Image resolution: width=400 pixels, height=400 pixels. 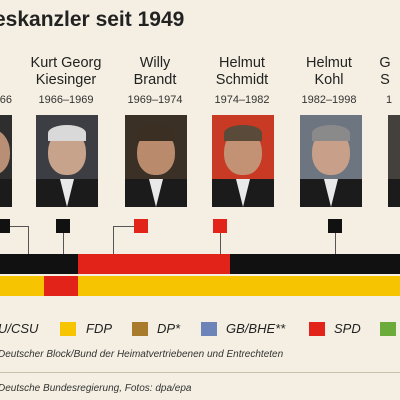 I want to click on legend-label-fdp: FDP, so click(x=99, y=328).